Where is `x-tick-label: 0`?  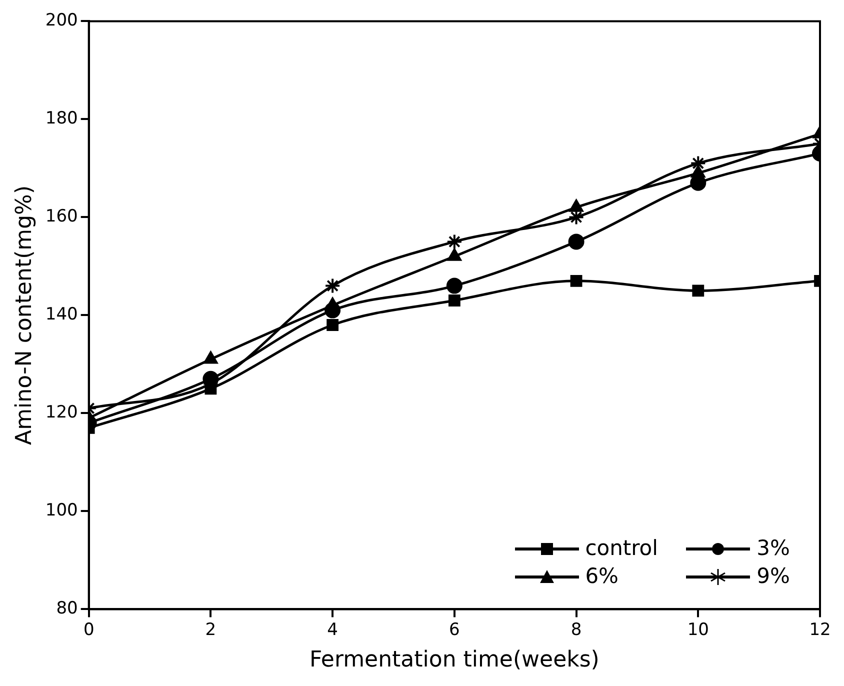 x-tick-label: 0 is located at coordinates (88, 630).